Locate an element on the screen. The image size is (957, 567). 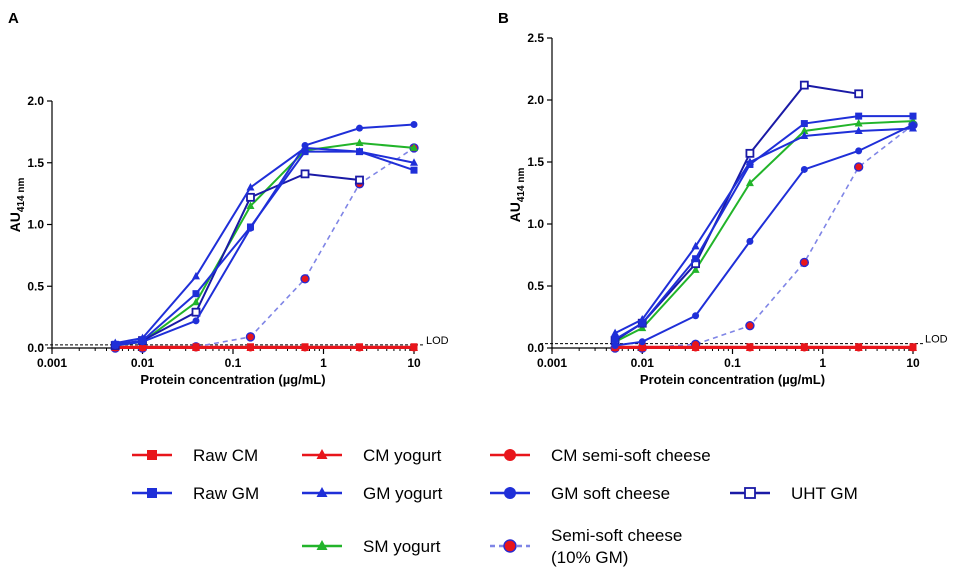
pb-line-uht_gm is located at coordinates (736, 213).